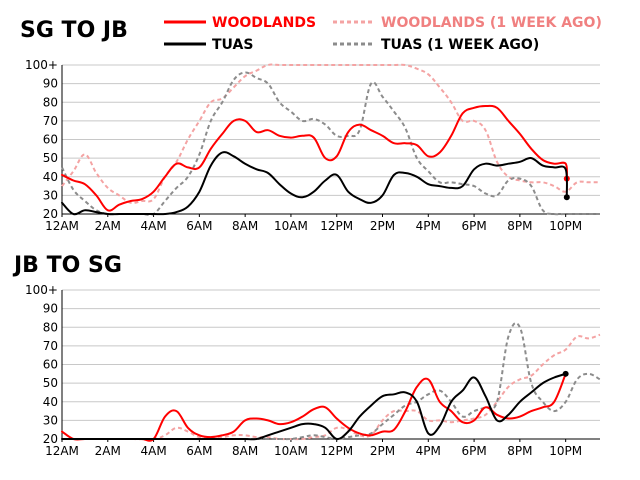  I want to click on legend-label-woodlands: WOODLANDS, so click(264, 23).